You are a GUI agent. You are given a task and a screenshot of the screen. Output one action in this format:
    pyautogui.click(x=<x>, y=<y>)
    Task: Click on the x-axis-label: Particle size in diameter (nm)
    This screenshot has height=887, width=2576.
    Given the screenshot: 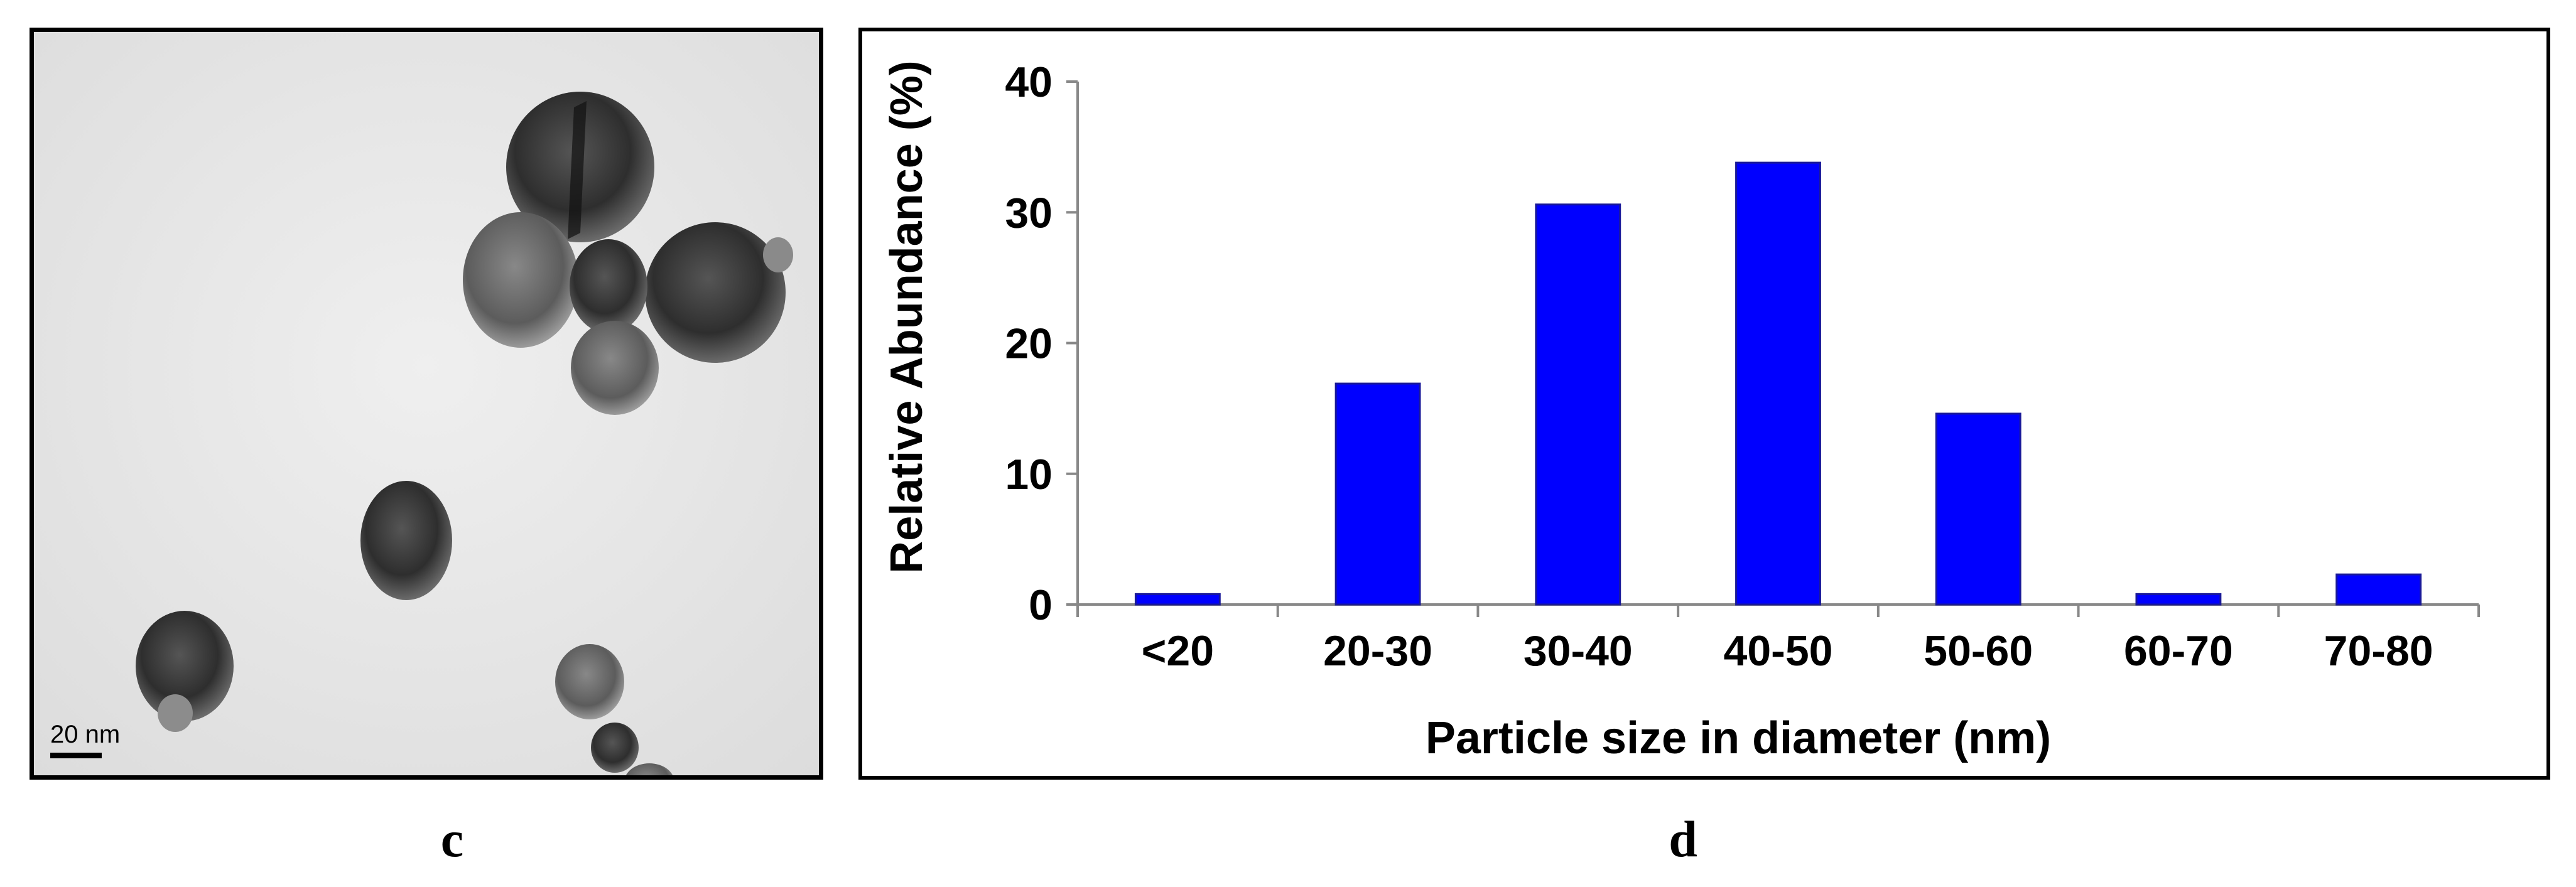 What is the action you would take?
    pyautogui.click(x=1739, y=738)
    